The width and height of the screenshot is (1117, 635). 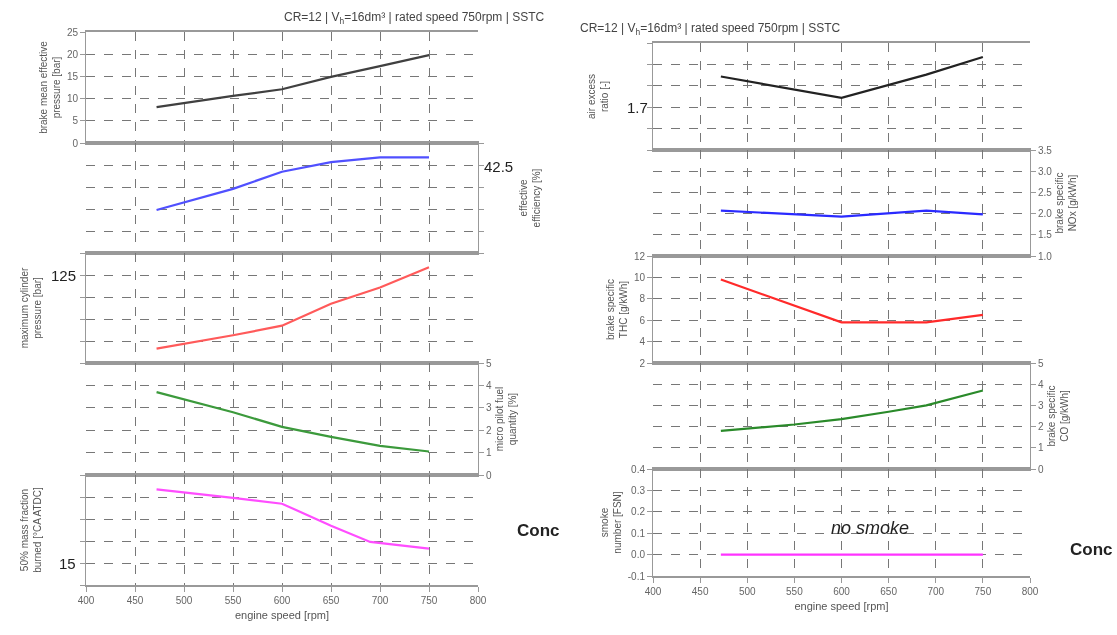 I want to click on y-tick-label: 2, so click(x=642, y=363).